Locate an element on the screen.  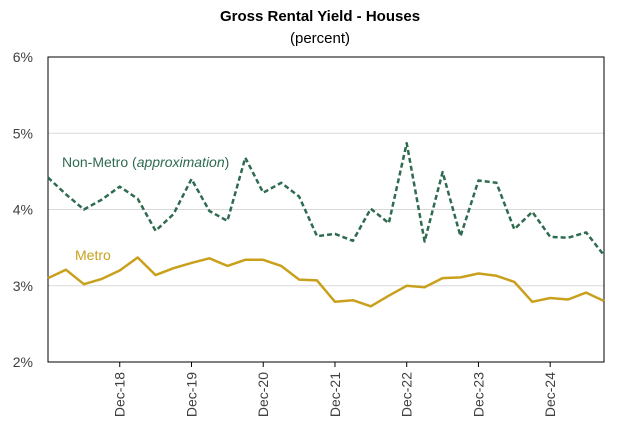
x-tick-label: Dec-18 is located at coordinates (120, 394).